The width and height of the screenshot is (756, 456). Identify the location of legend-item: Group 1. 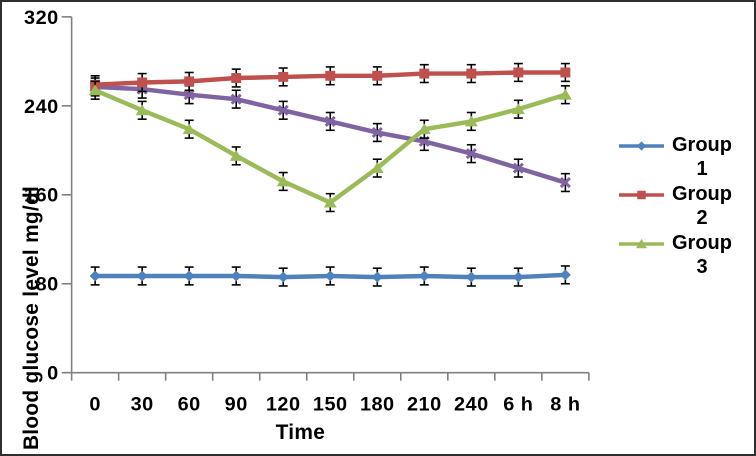
(684, 157).